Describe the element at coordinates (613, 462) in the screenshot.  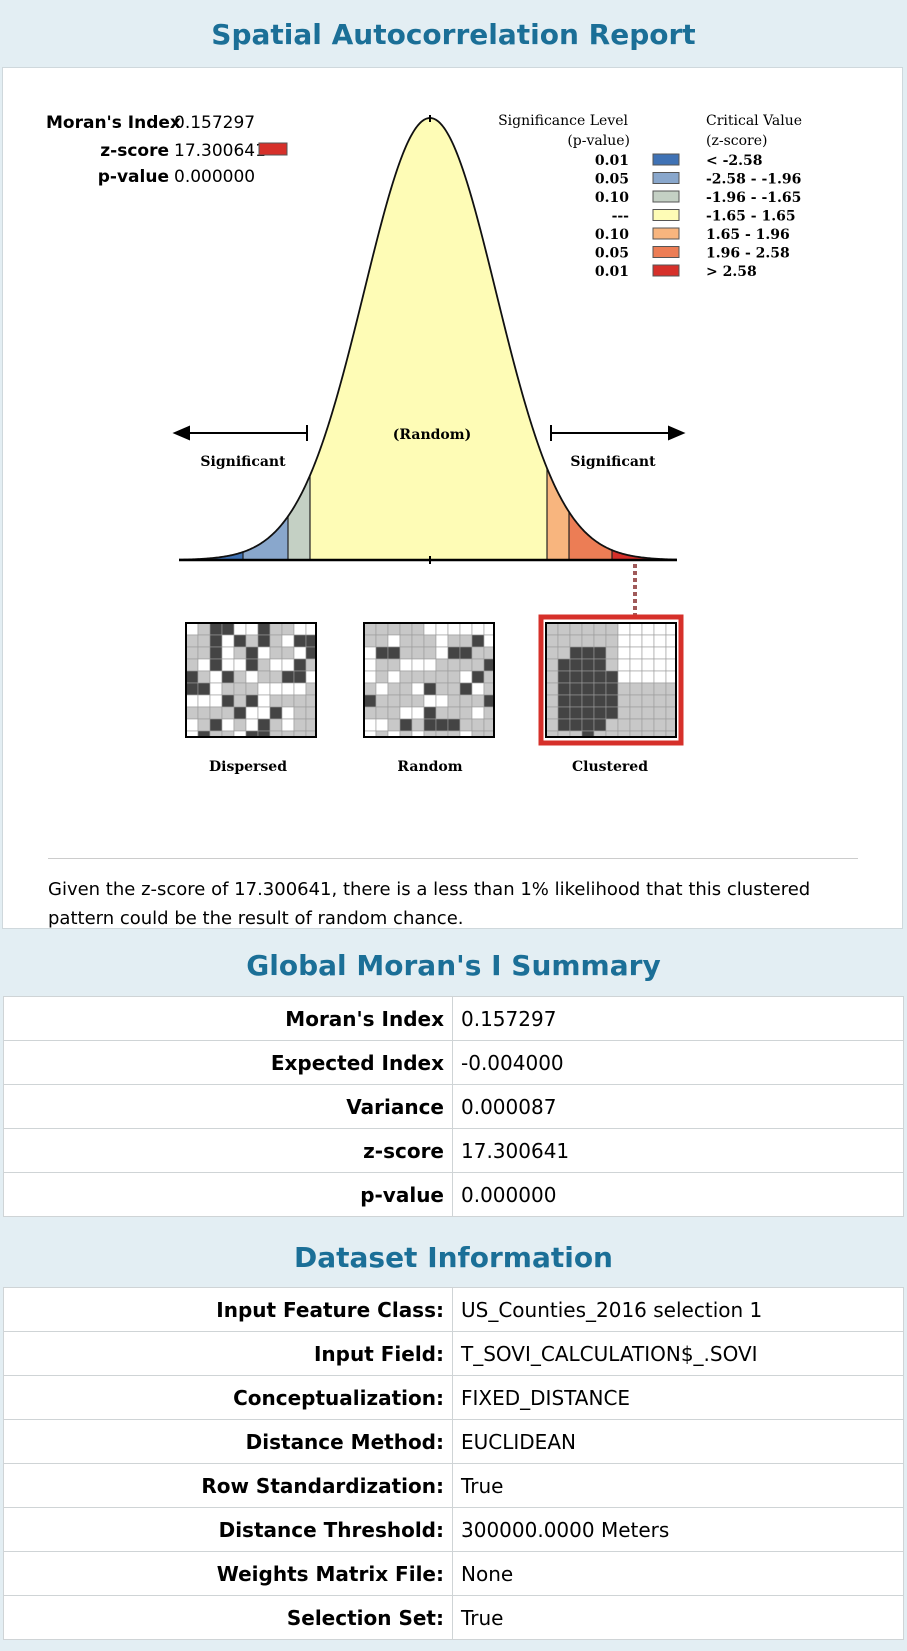
I see `significant-right-label: Significant` at that location.